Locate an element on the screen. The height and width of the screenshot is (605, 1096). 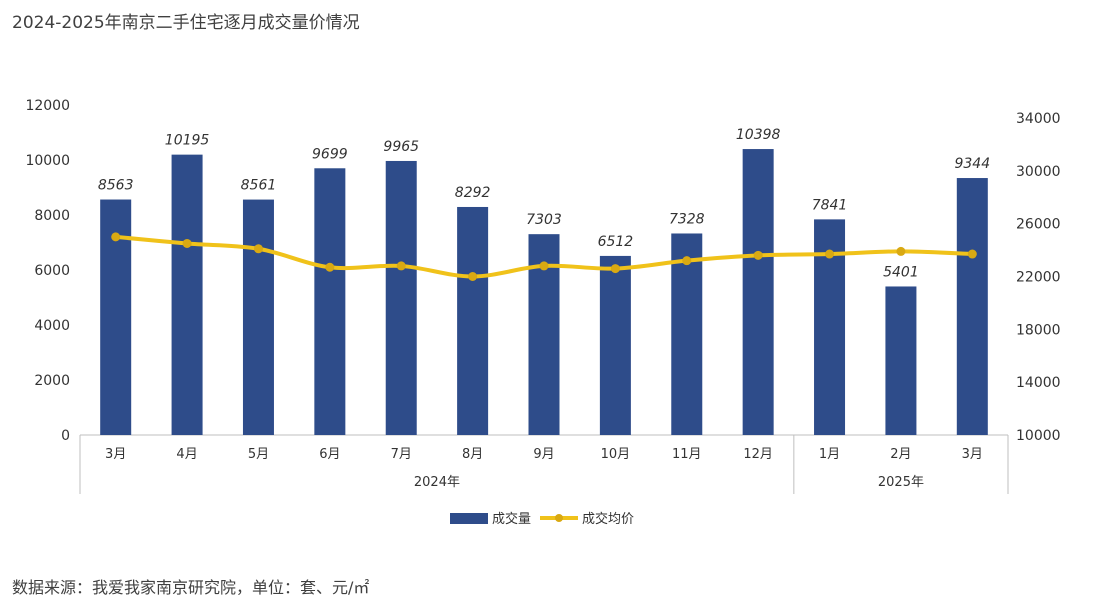
right-tick-label: 14000 is located at coordinates (1038, 383).